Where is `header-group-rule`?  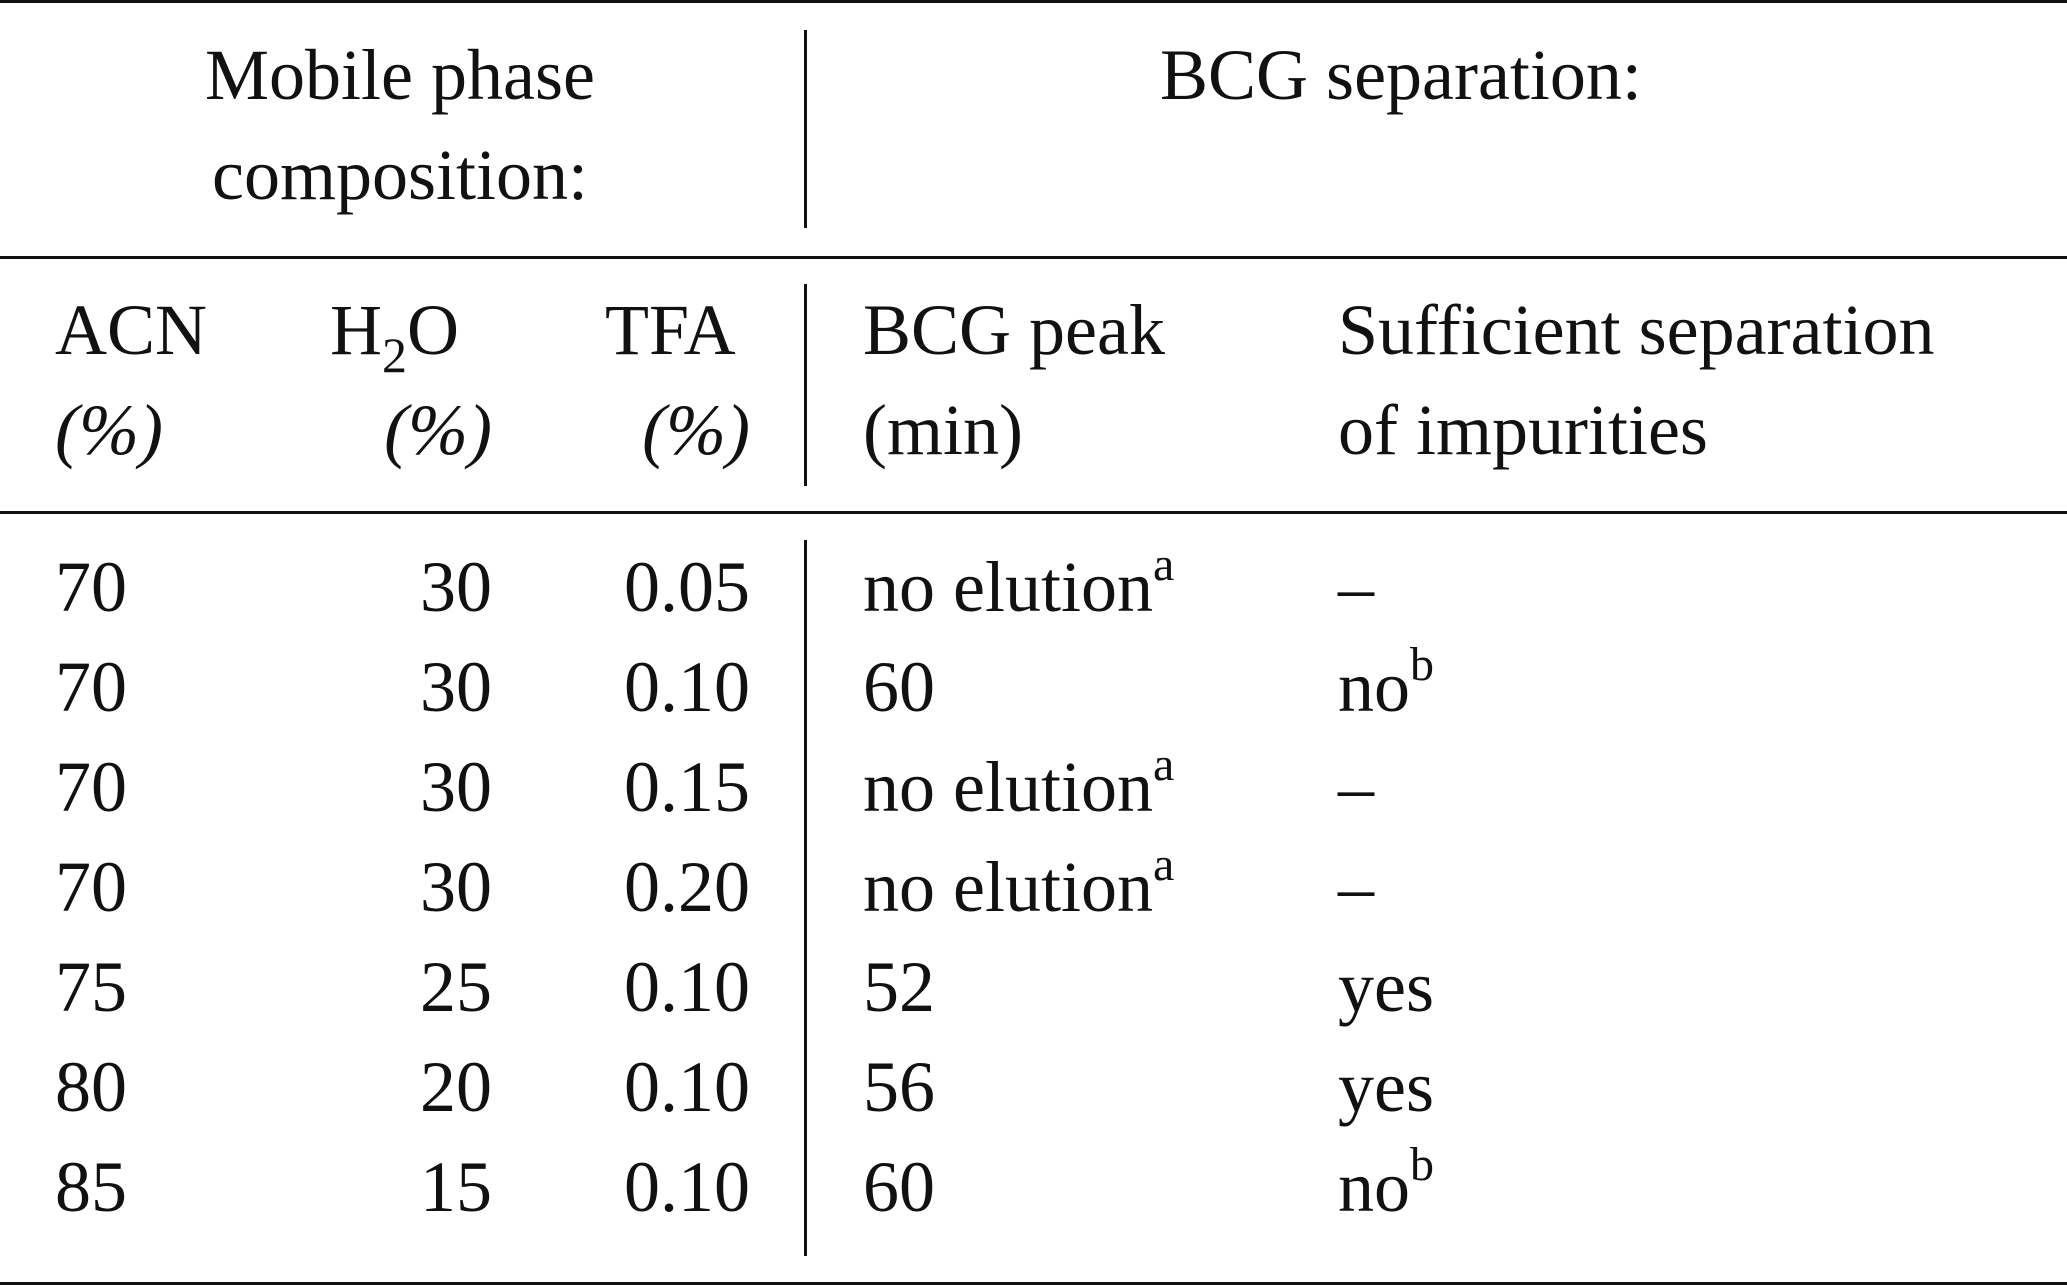
header-group-rule is located at coordinates (1033, 257).